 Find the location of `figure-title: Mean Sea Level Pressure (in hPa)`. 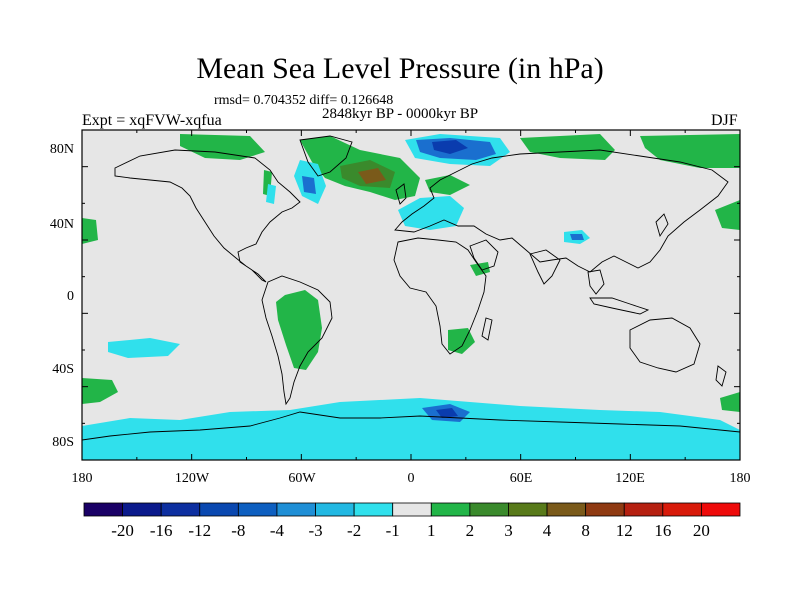

figure-title: Mean Sea Level Pressure (in hPa) is located at coordinates (400, 68).